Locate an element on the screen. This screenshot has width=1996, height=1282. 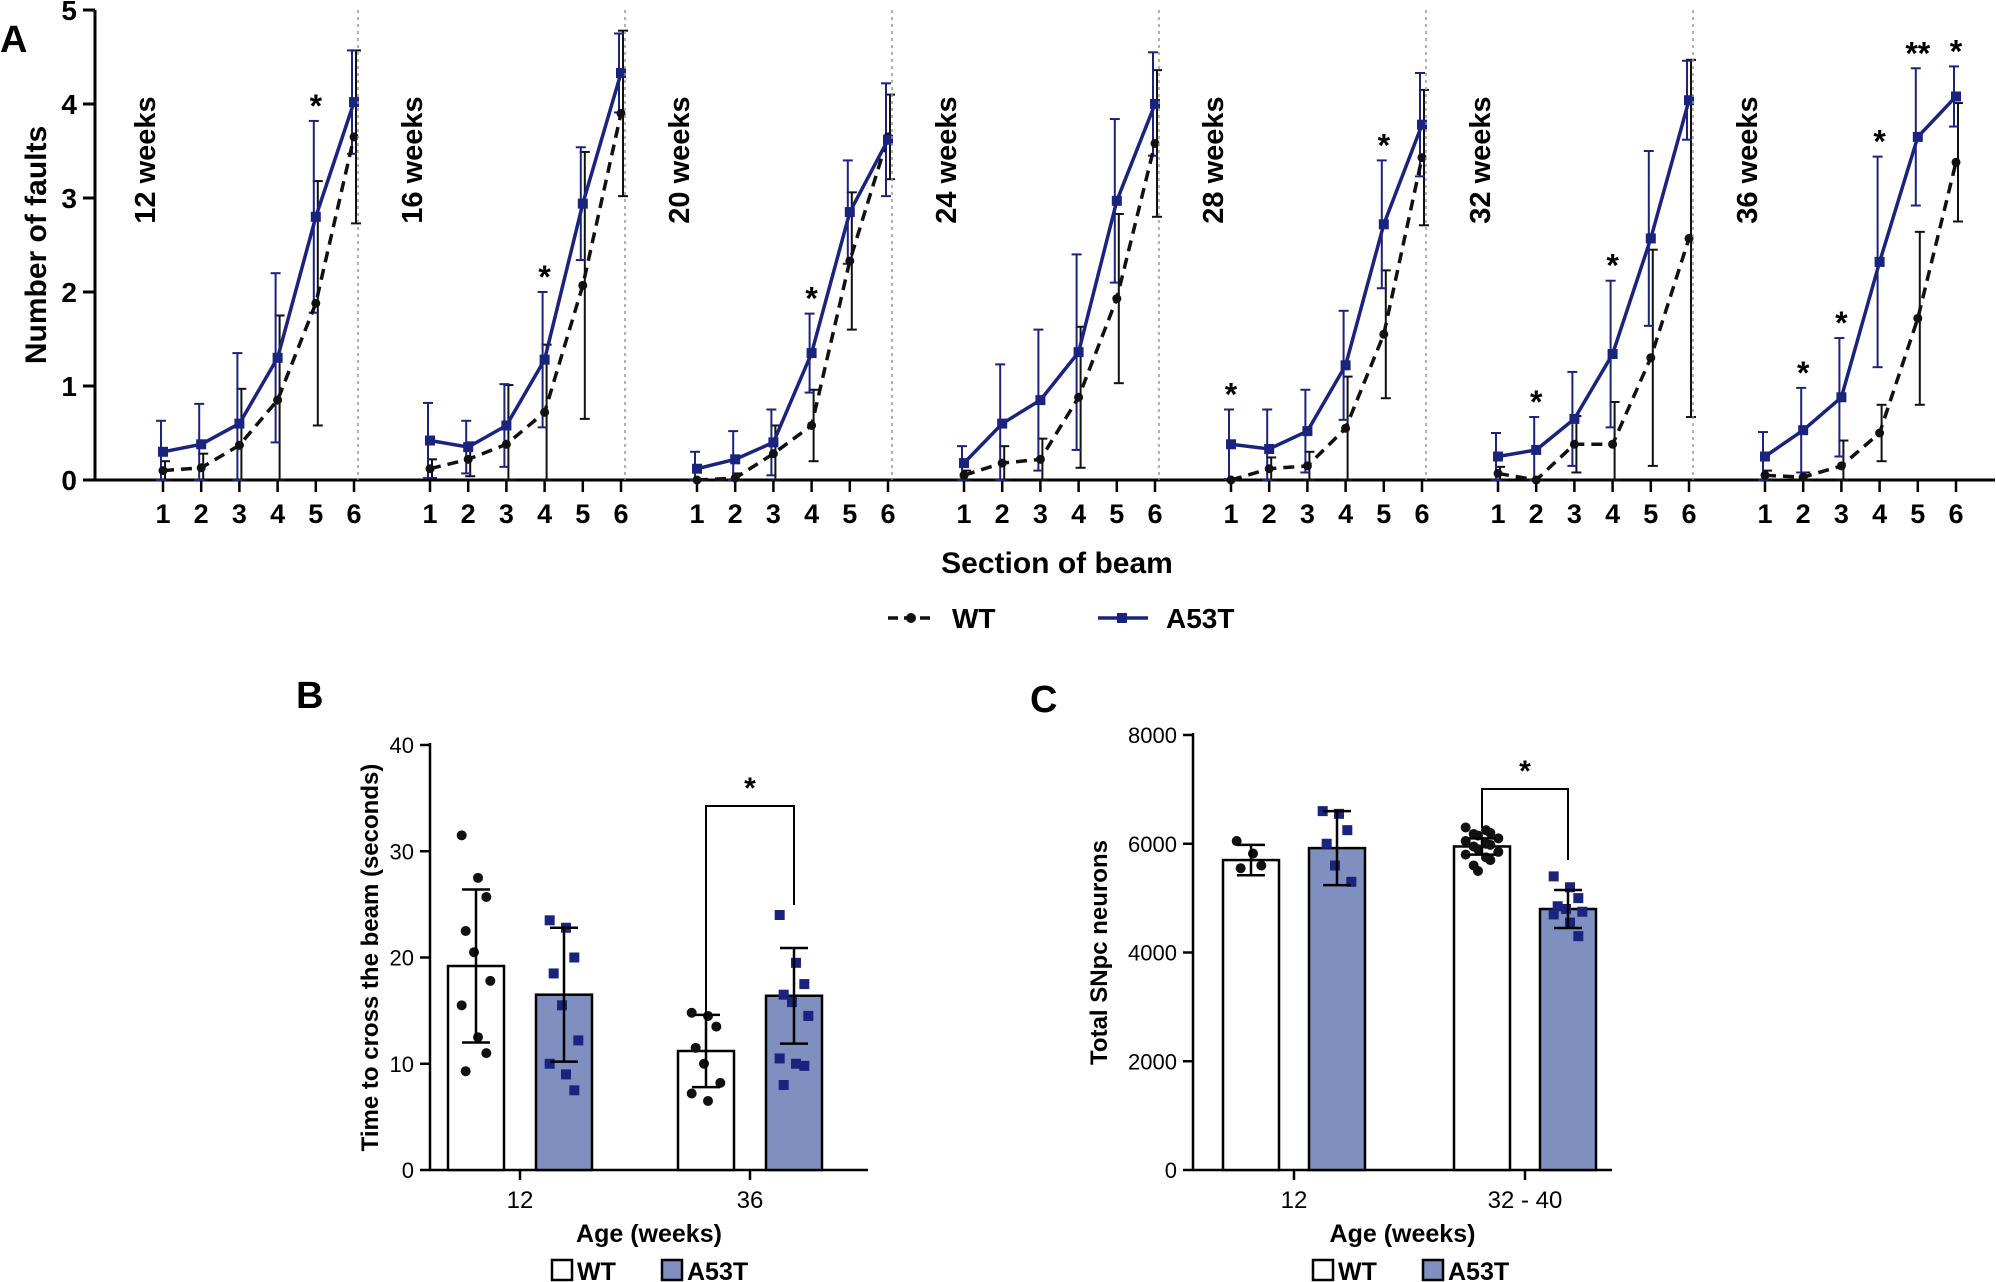
subplot-label: 24 weeks is located at coordinates (947, 159).